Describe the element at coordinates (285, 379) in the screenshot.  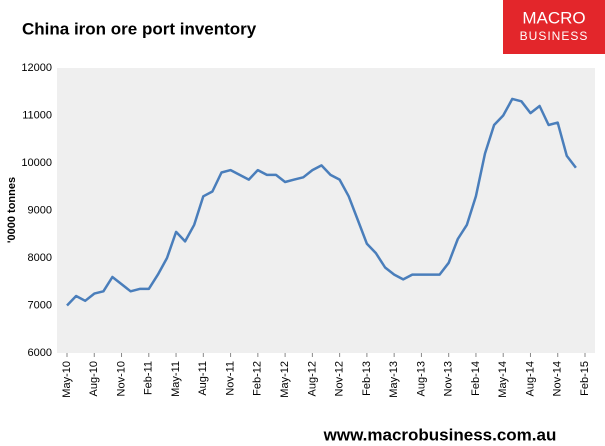
I see `x-tick-label: May-12` at that location.